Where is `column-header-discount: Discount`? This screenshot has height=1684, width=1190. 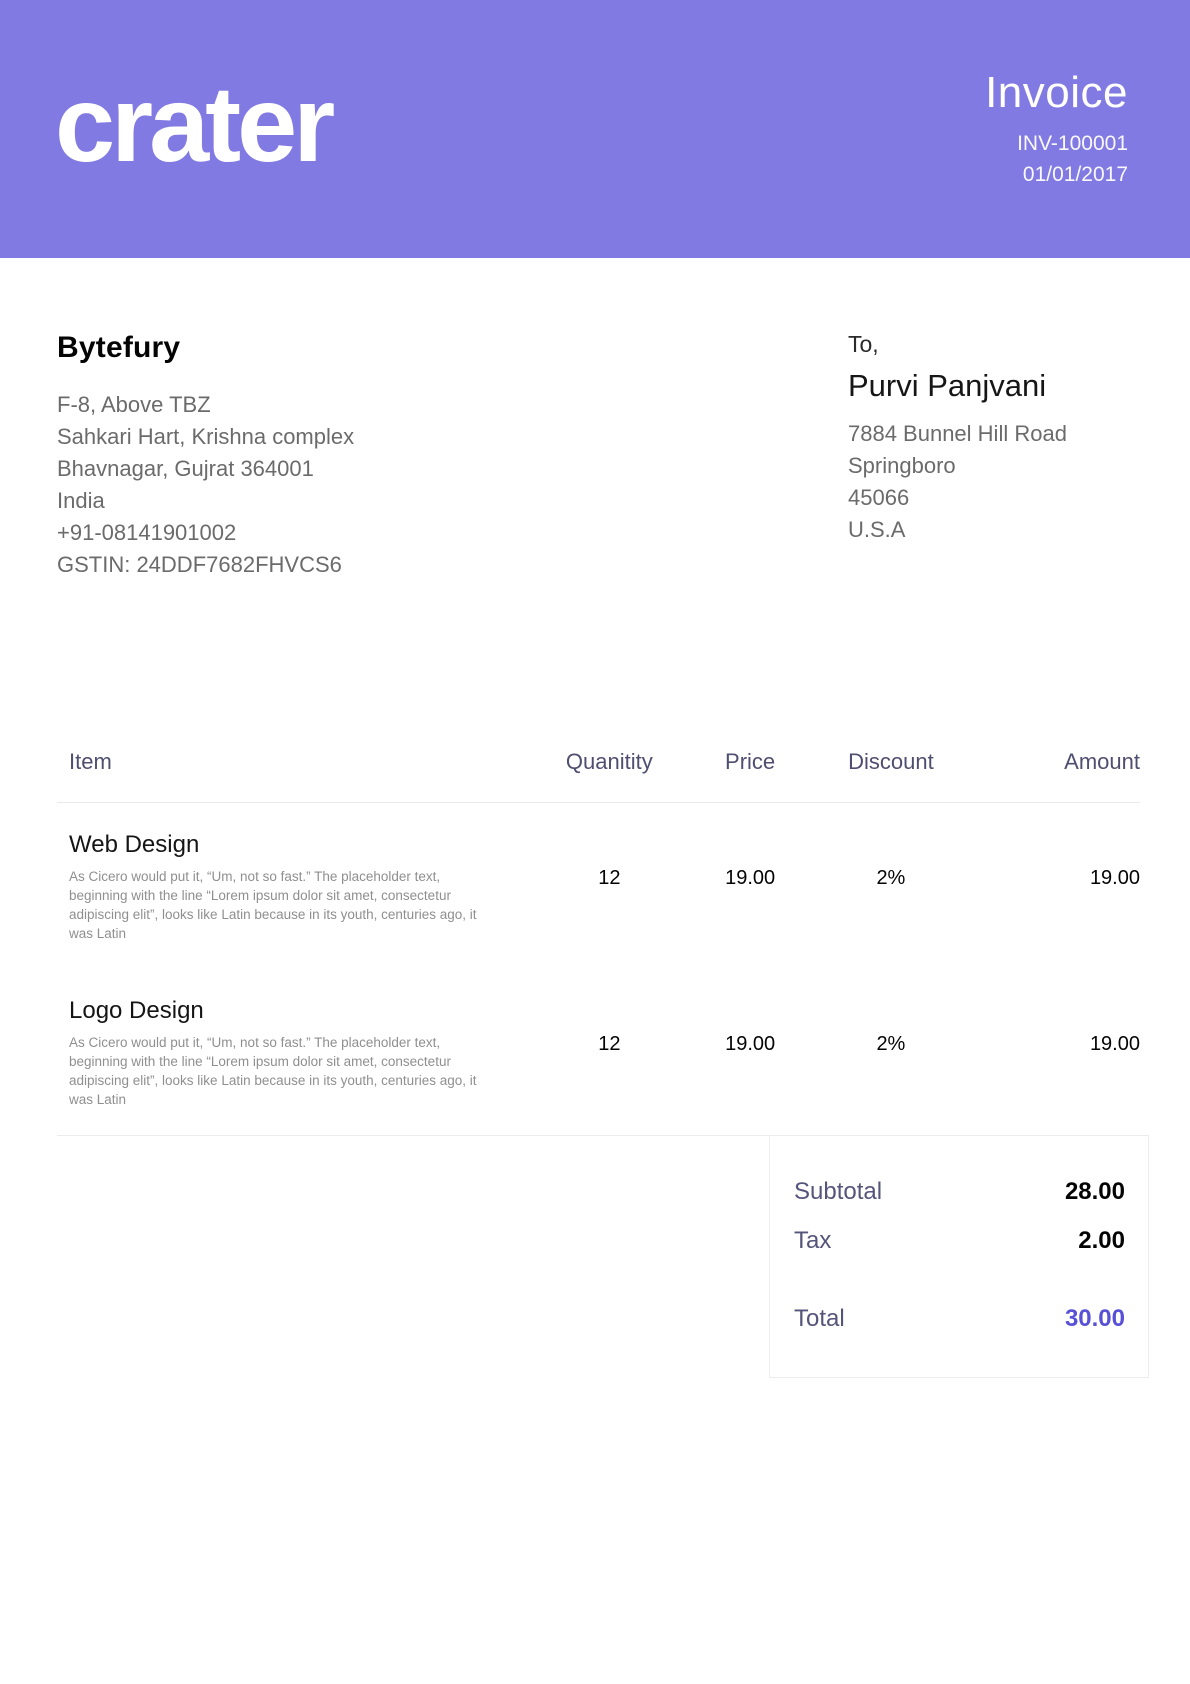 column-header-discount: Discount is located at coordinates (891, 776).